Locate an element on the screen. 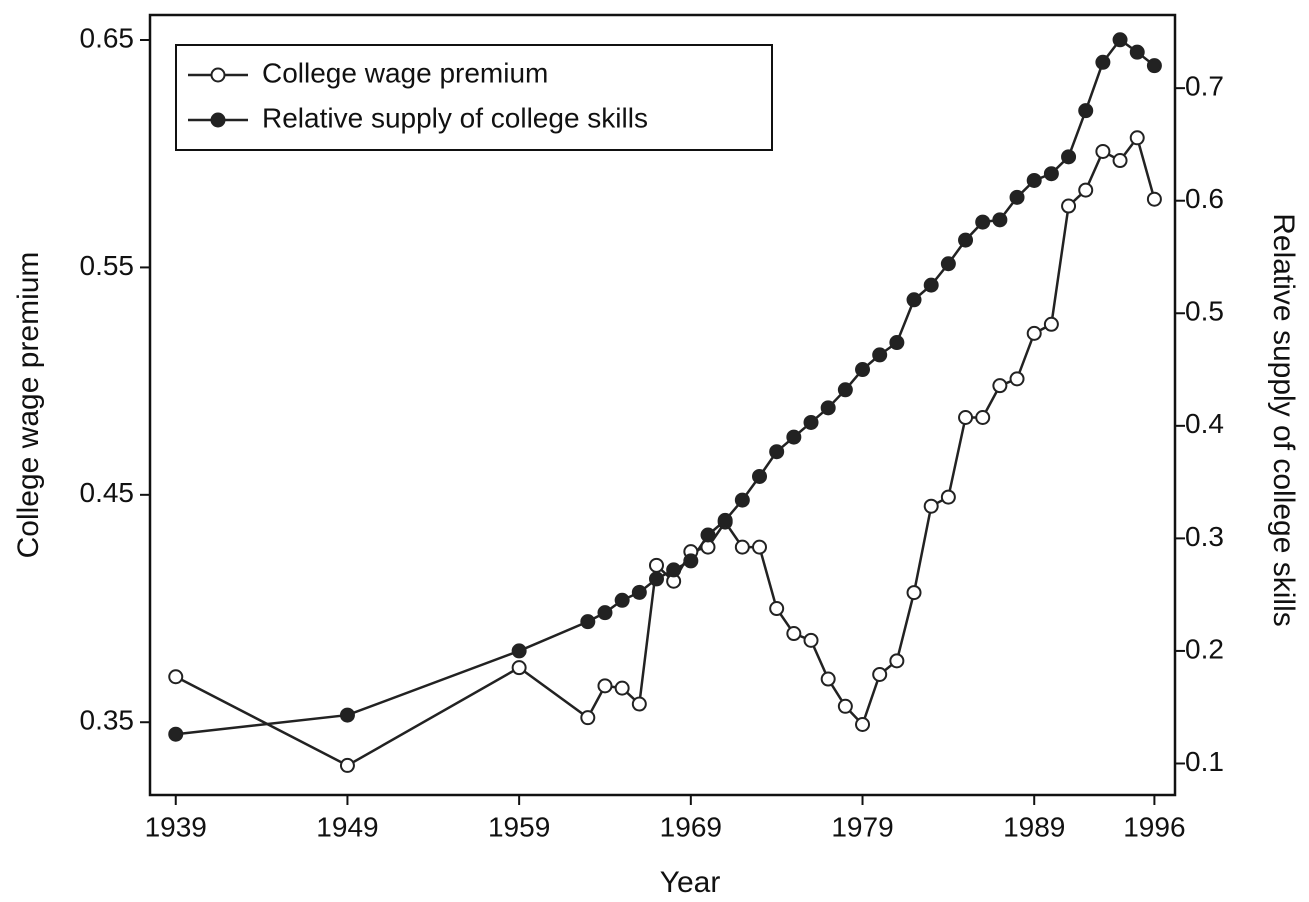 This screenshot has width=1309, height=902. y-tick-label: 0.55 is located at coordinates (107, 265).